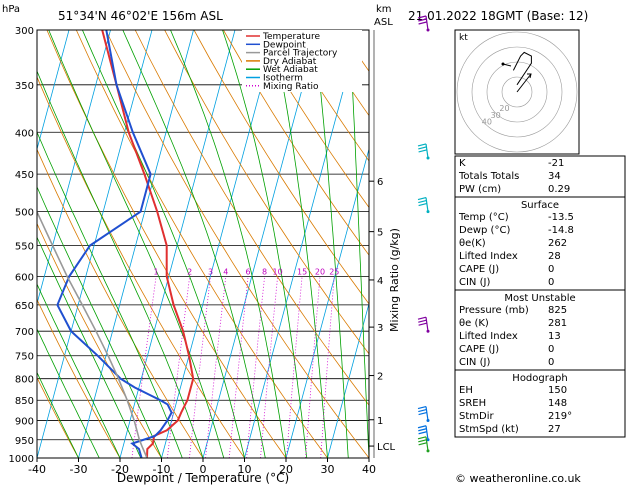  What do you see at coordinates (474, 362) in the screenshot?
I see `index-key: CIN (J)` at bounding box center [474, 362].